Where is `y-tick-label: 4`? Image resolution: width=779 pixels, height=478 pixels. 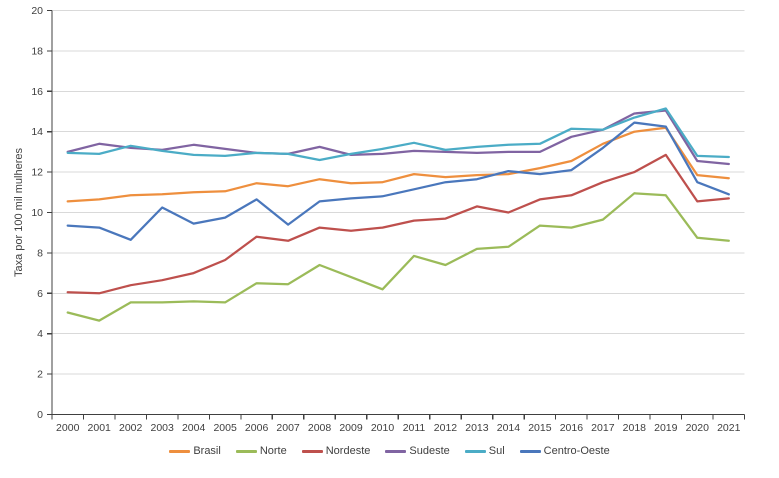 y-tick-label: 4 is located at coordinates (40, 334).